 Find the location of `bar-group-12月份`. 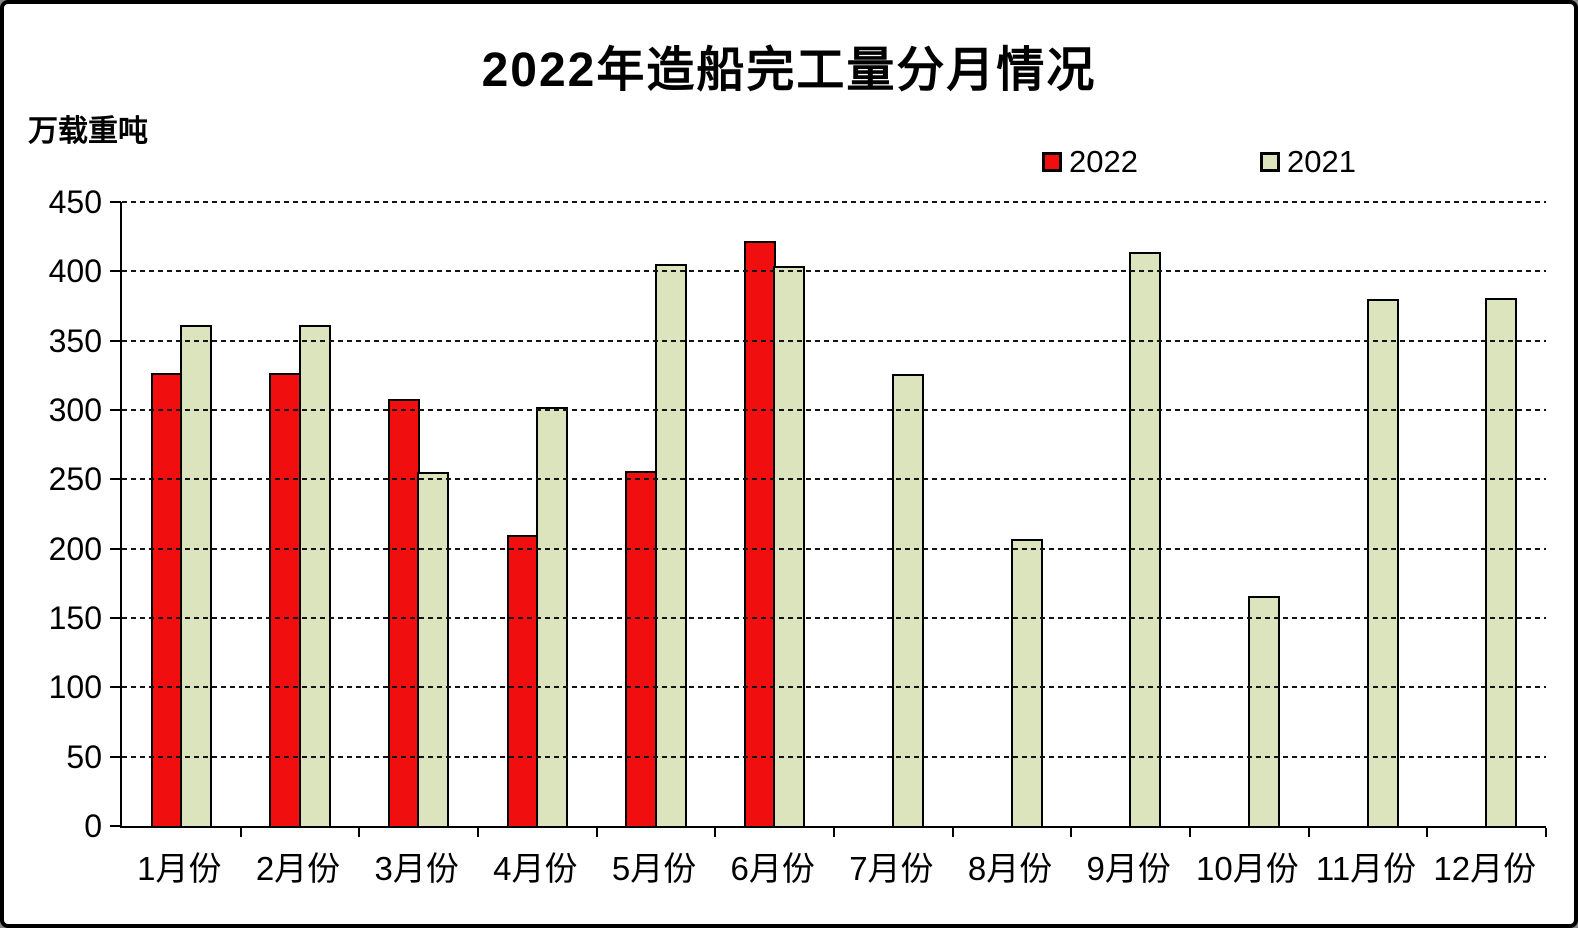

bar-group-12月份 is located at coordinates (1486, 514).